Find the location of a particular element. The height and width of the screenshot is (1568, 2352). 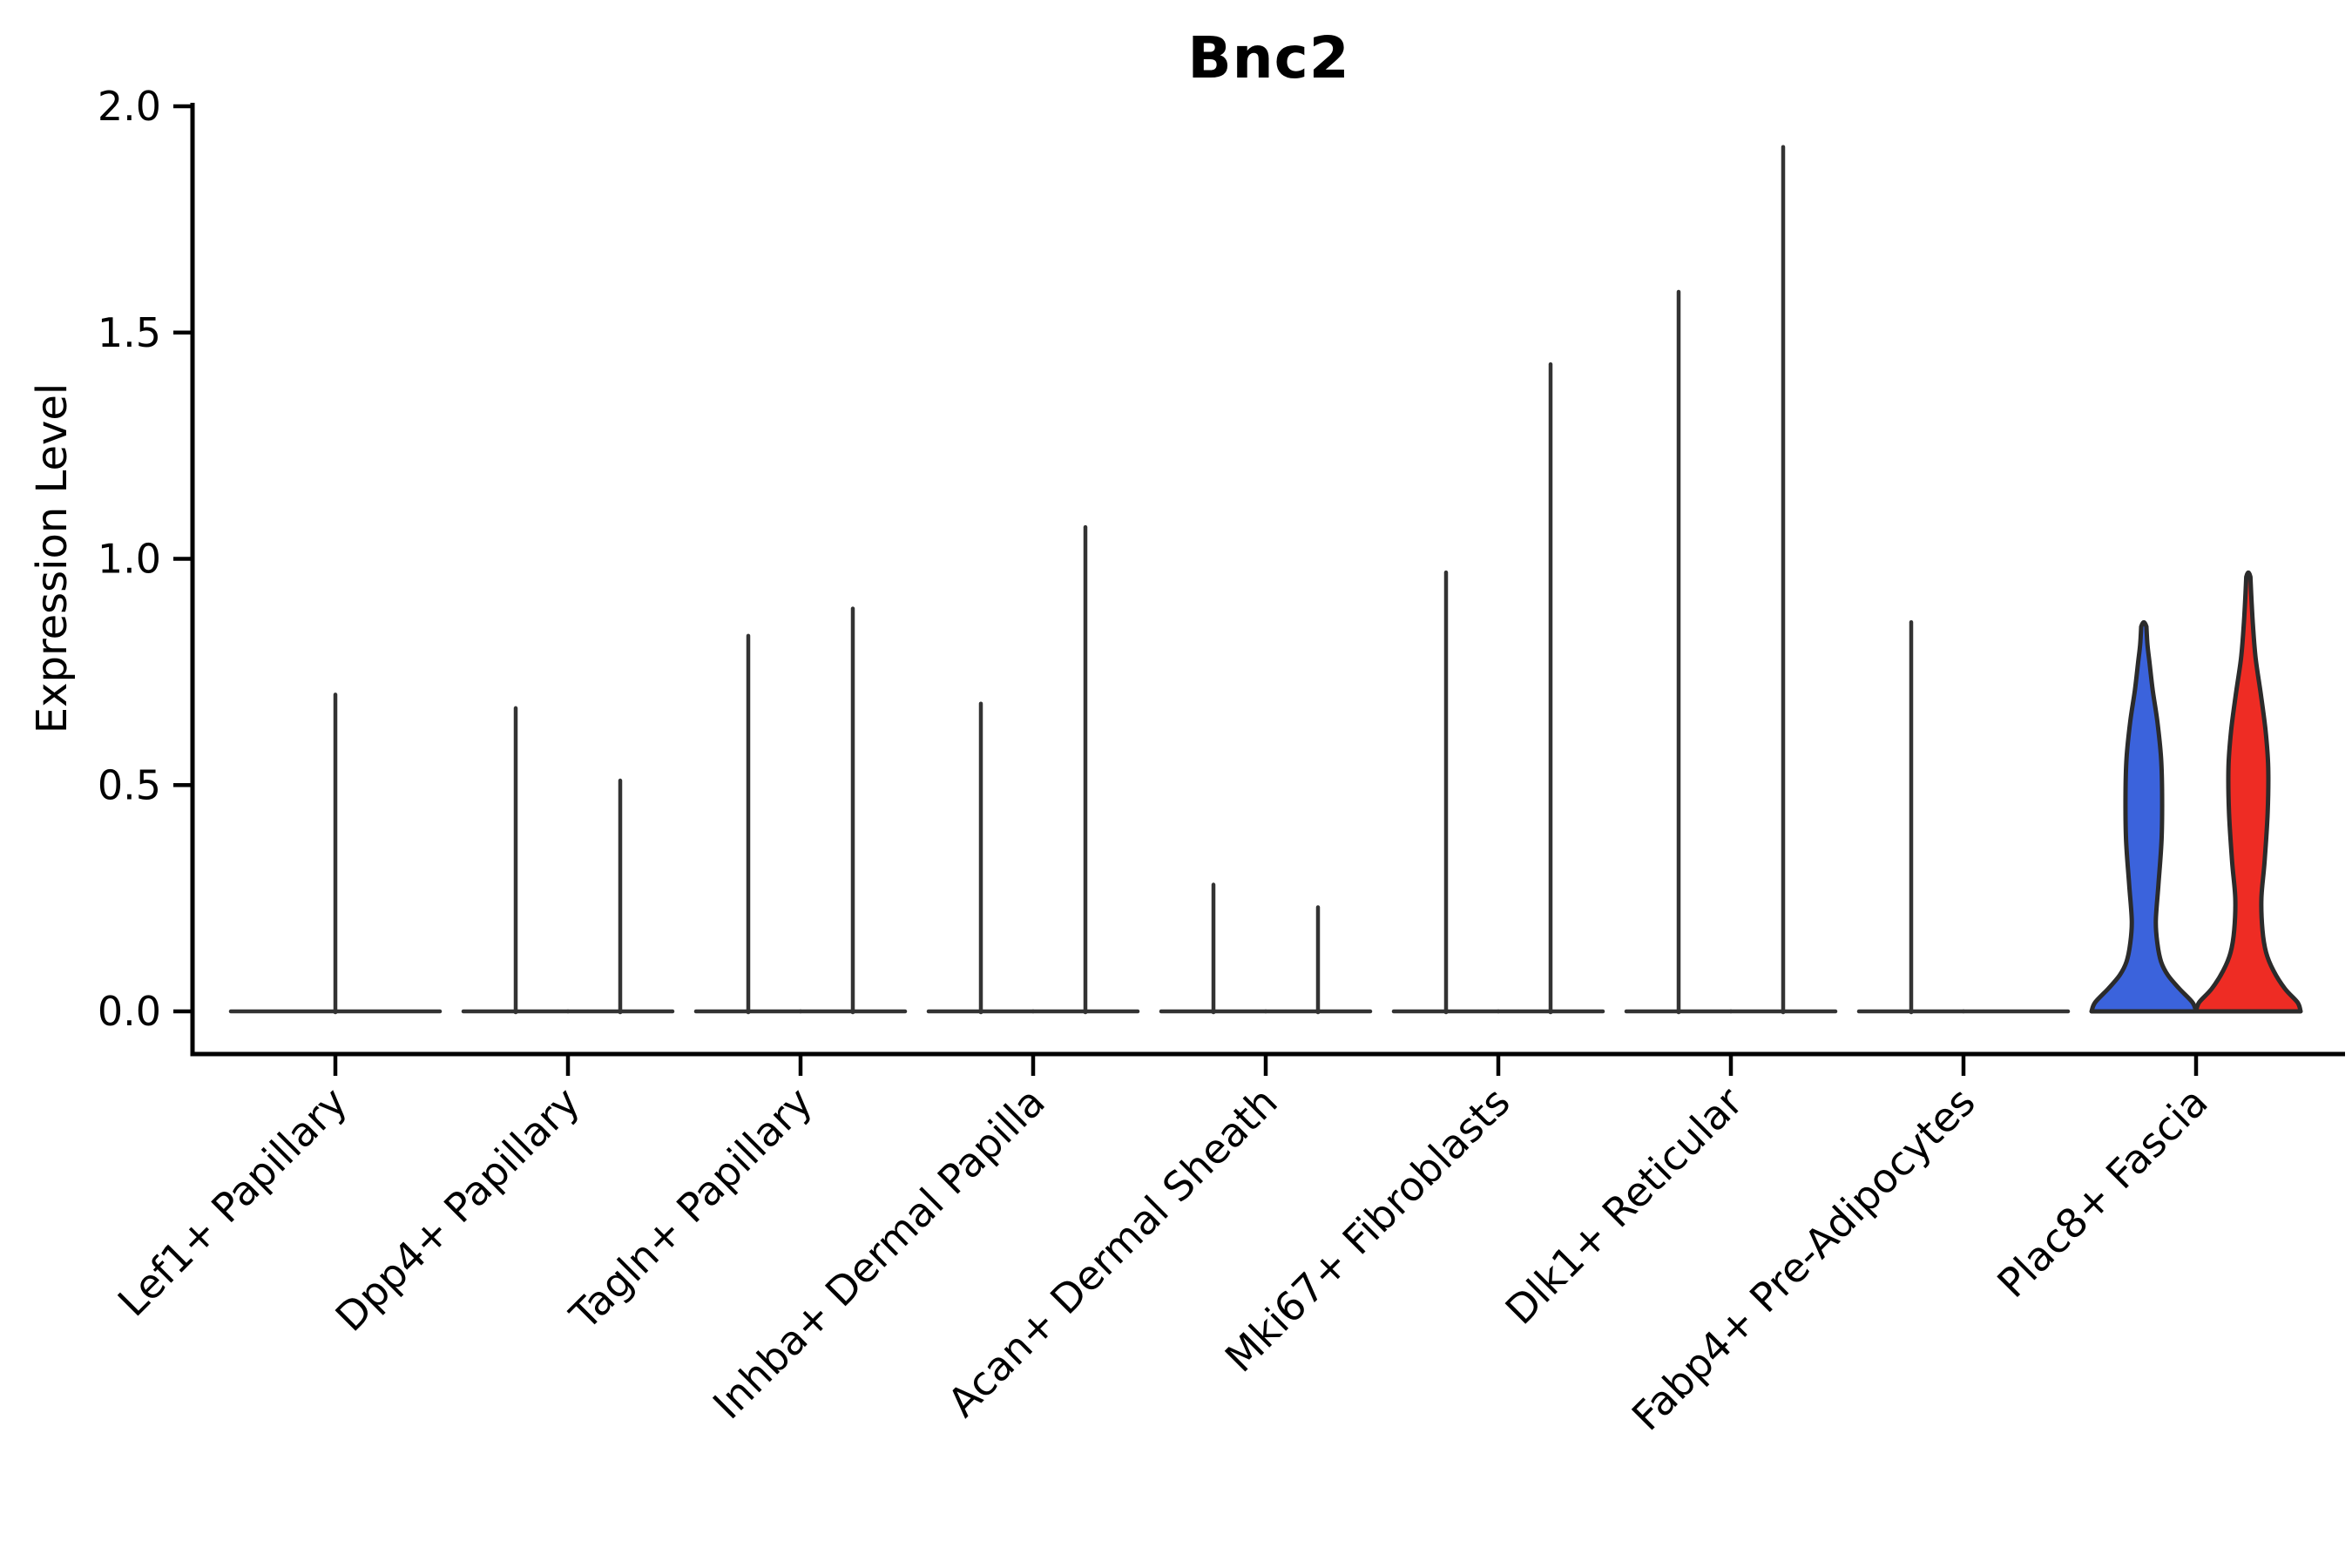

y-tick-label: 0.0 is located at coordinates (129, 1012).